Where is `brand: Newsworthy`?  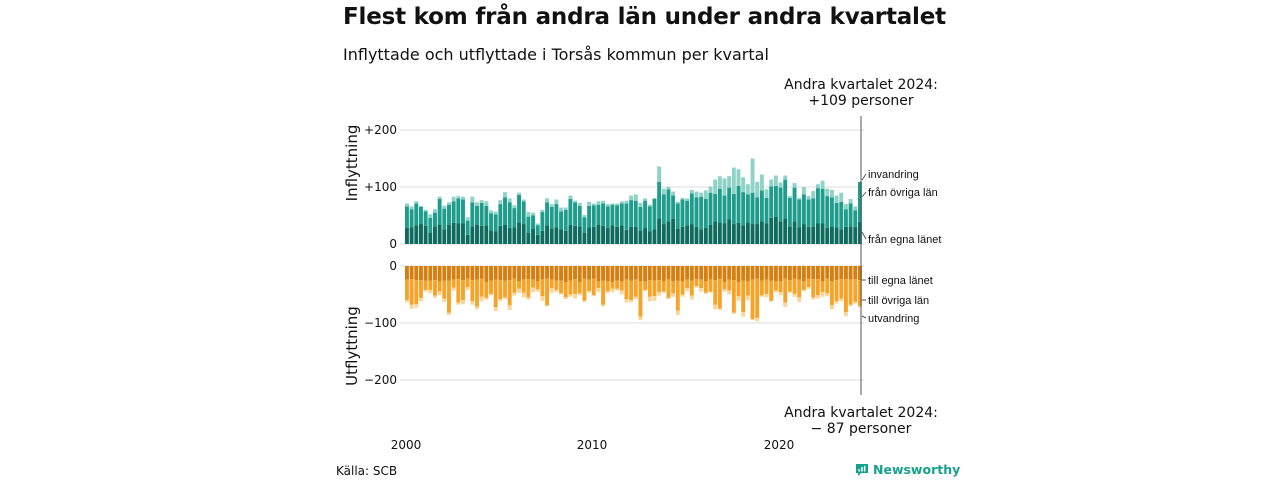
brand: Newsworthy is located at coordinates (907, 469).